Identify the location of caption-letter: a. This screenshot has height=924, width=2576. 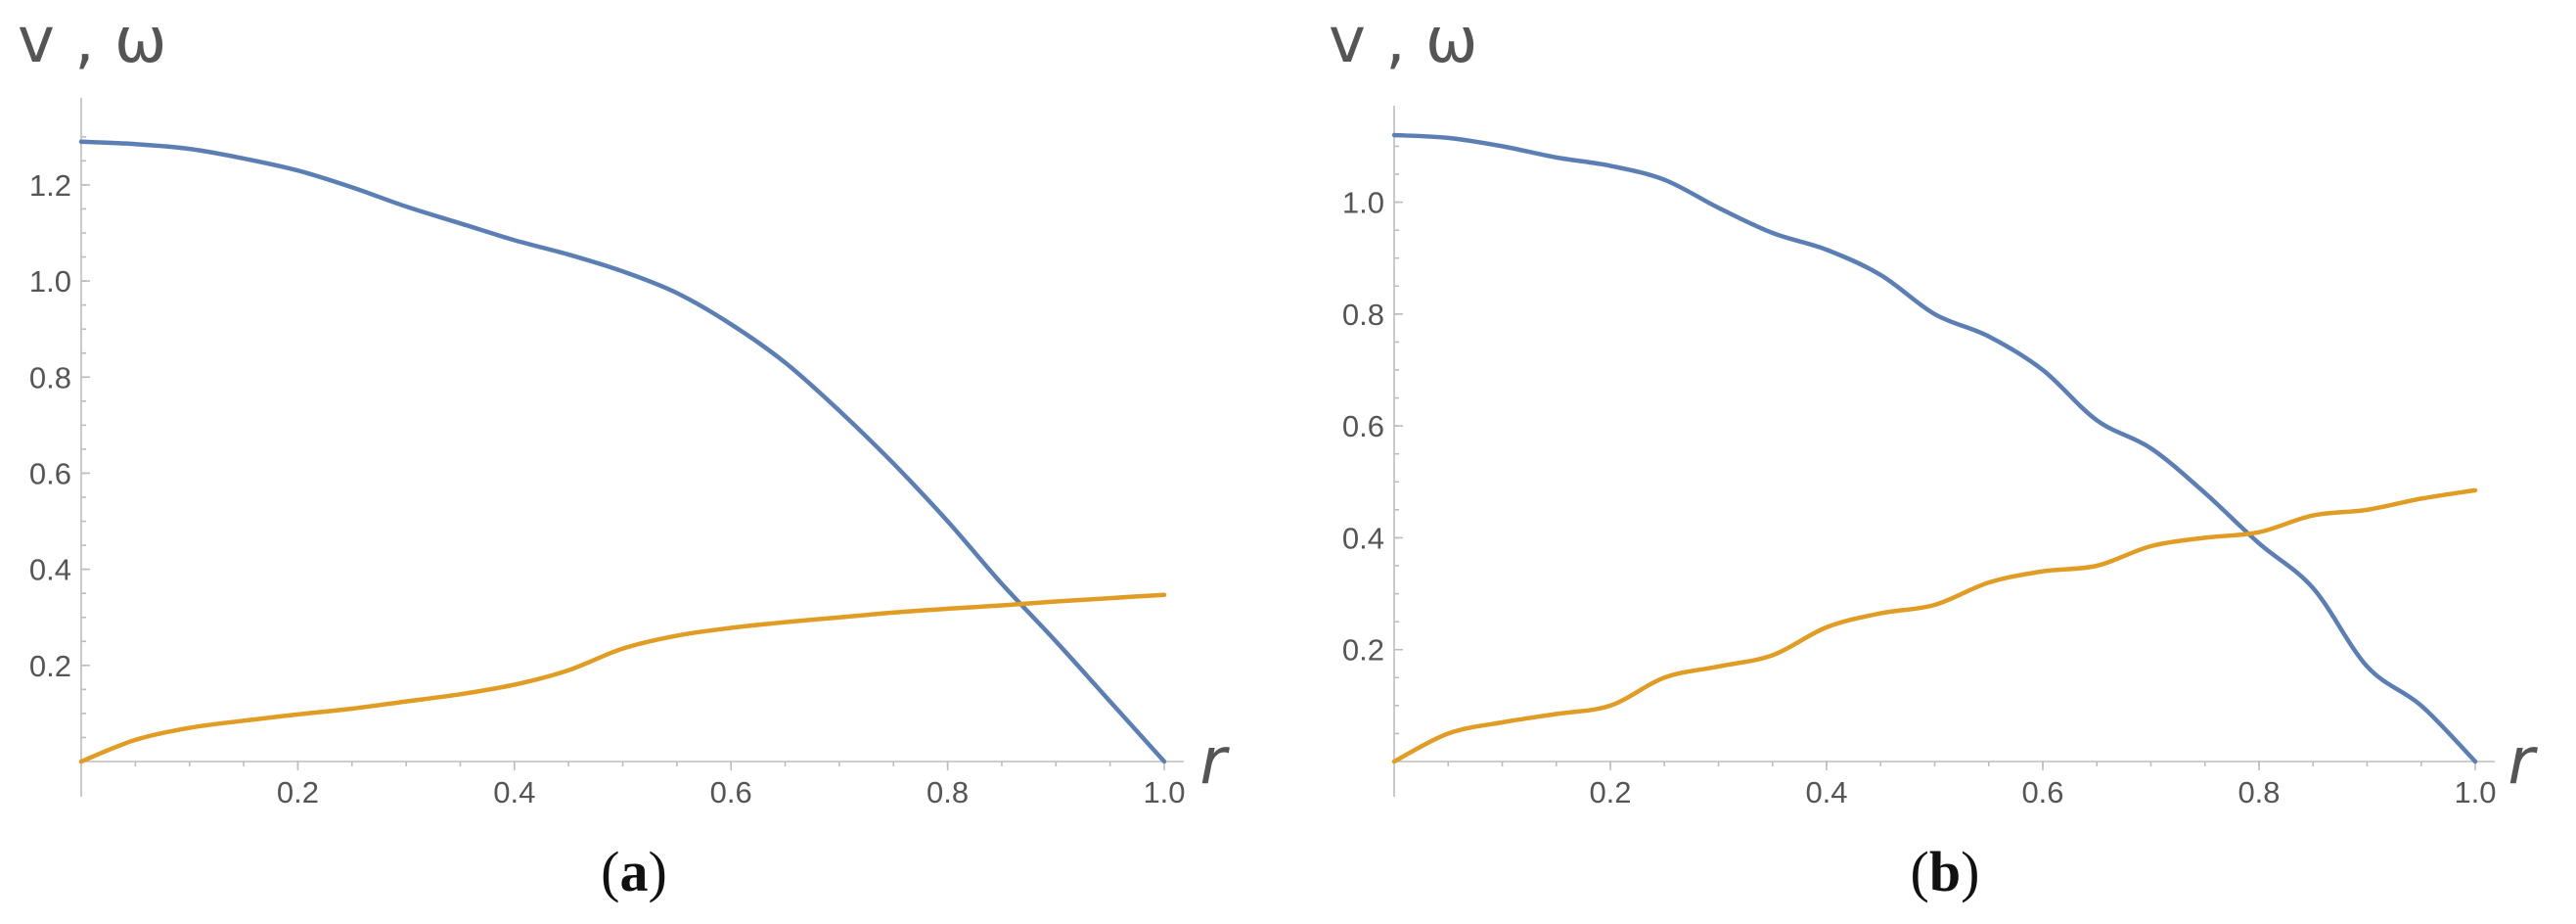
(634, 871).